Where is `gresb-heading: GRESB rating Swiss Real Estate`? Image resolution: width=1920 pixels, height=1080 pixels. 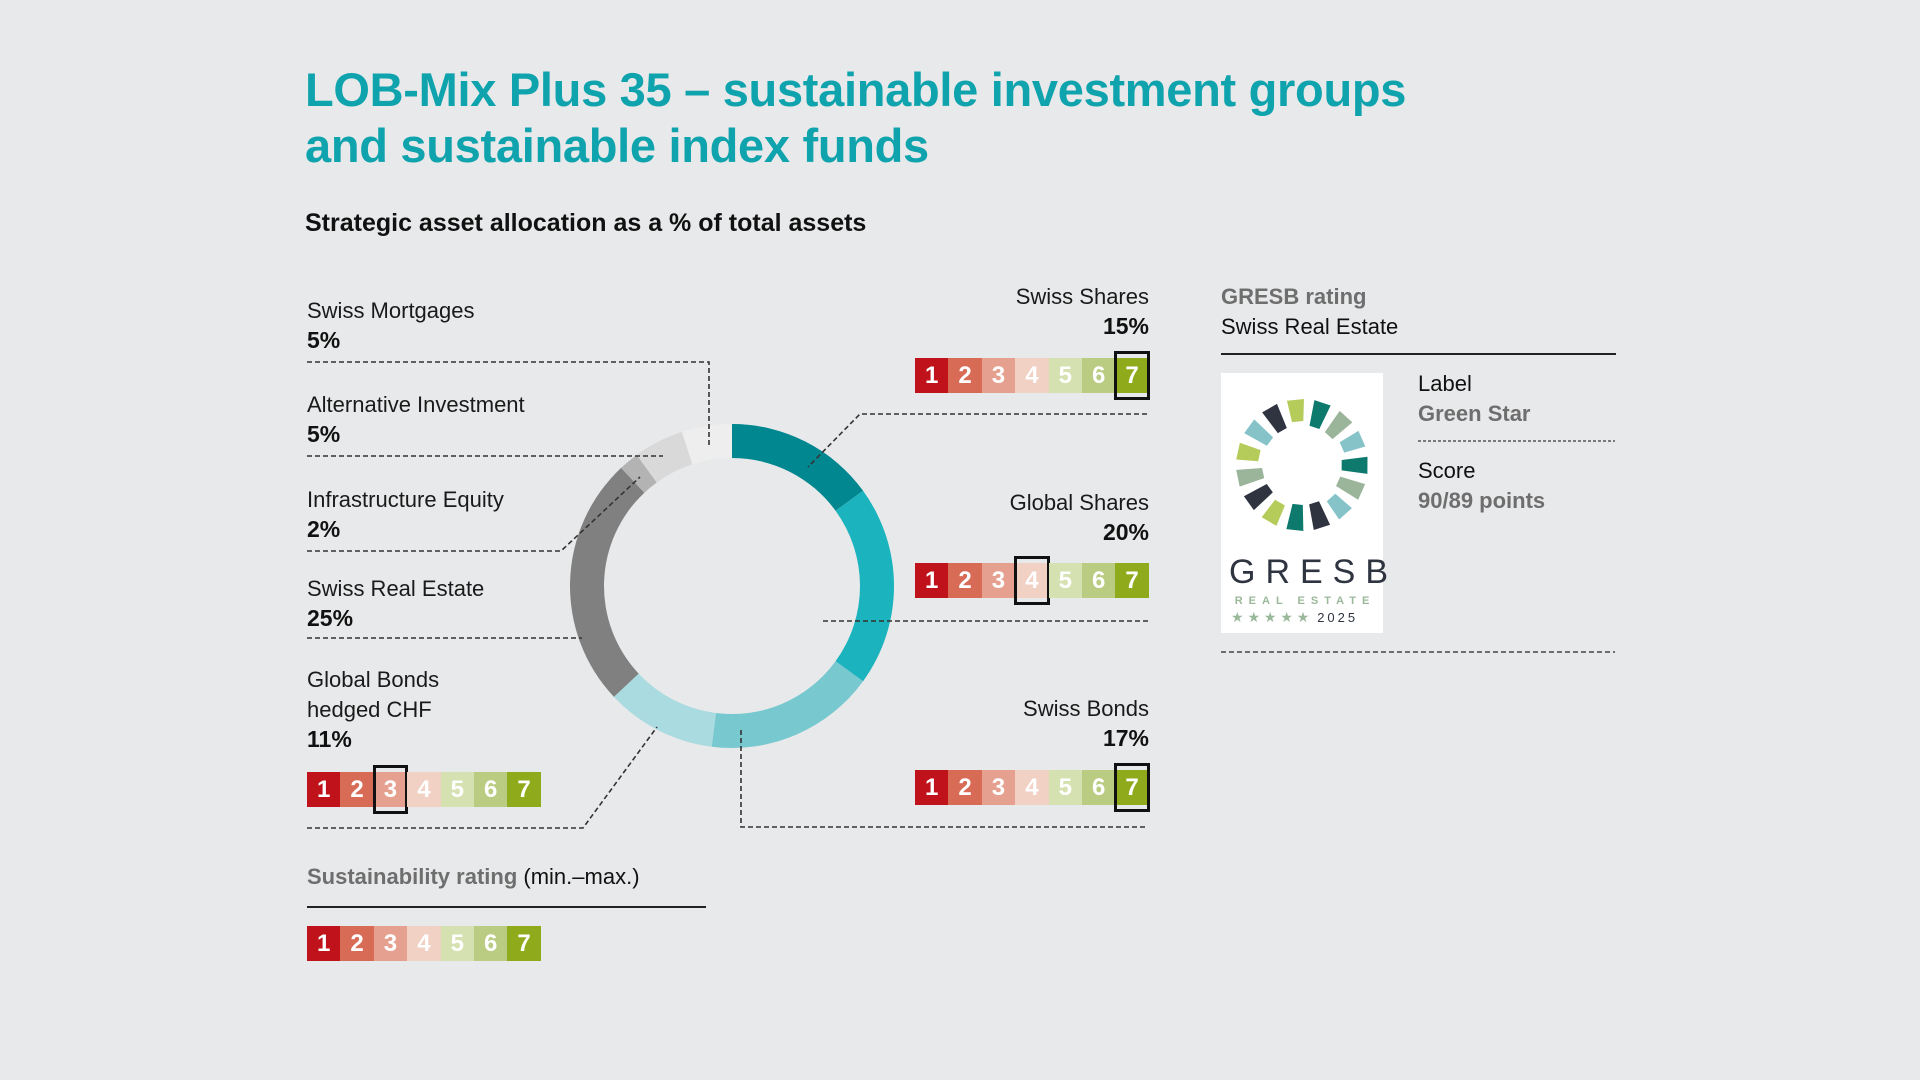 gresb-heading: GRESB rating Swiss Real Estate is located at coordinates (1309, 312).